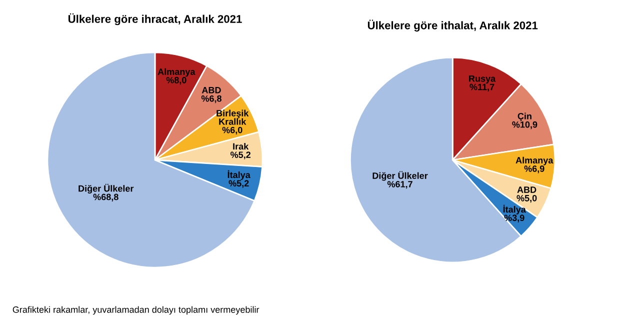 This screenshot has height=320, width=620. Describe the element at coordinates (453, 26) in the screenshot. I see `chart-title: Ülkelere göre ithalat, Aralık 2021` at that location.